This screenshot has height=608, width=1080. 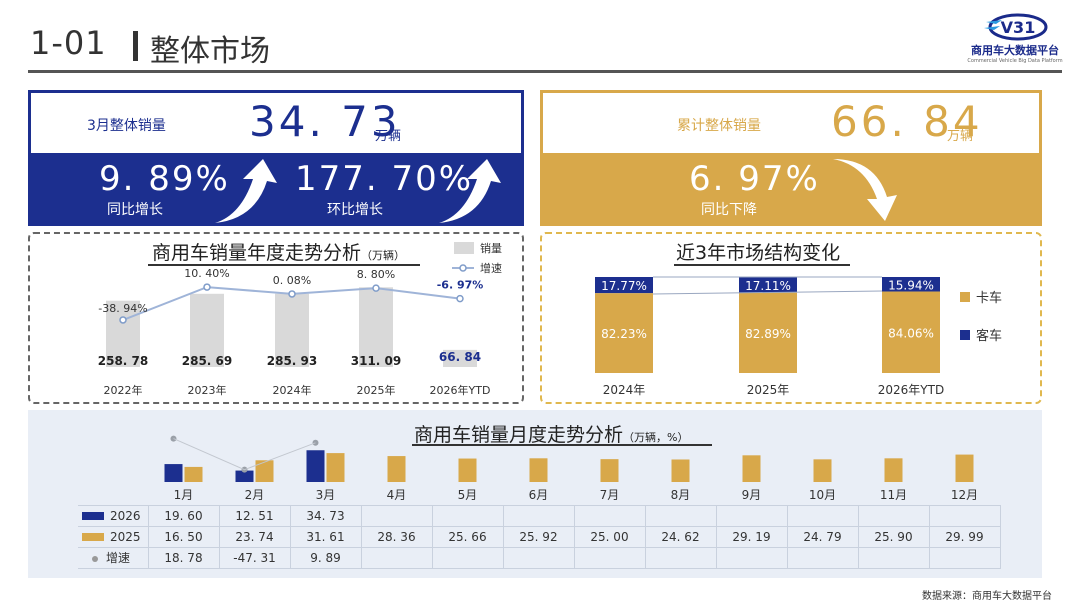 What do you see at coordinates (960, 136) in the screenshot?
I see `kpi-cumulative-unit: 万辆` at bounding box center [960, 136].